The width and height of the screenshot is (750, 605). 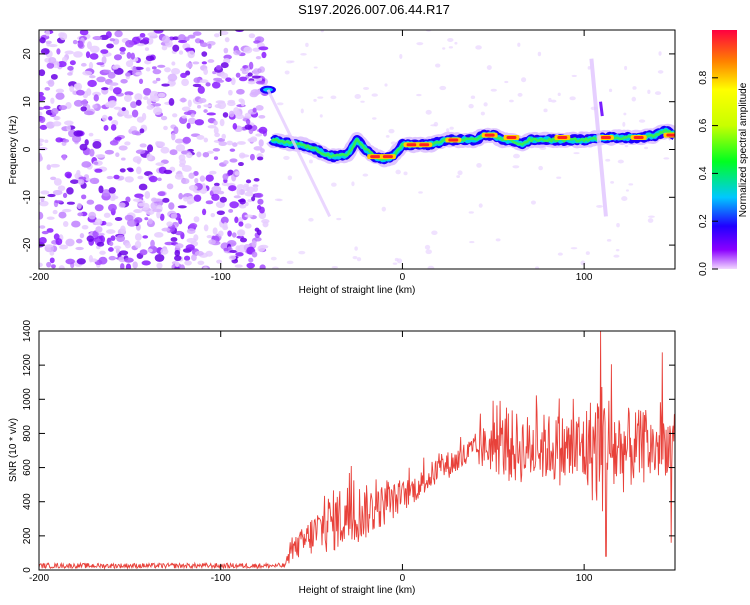 I want to click on snr-y-tick-label: 1000, so click(x=27, y=399).